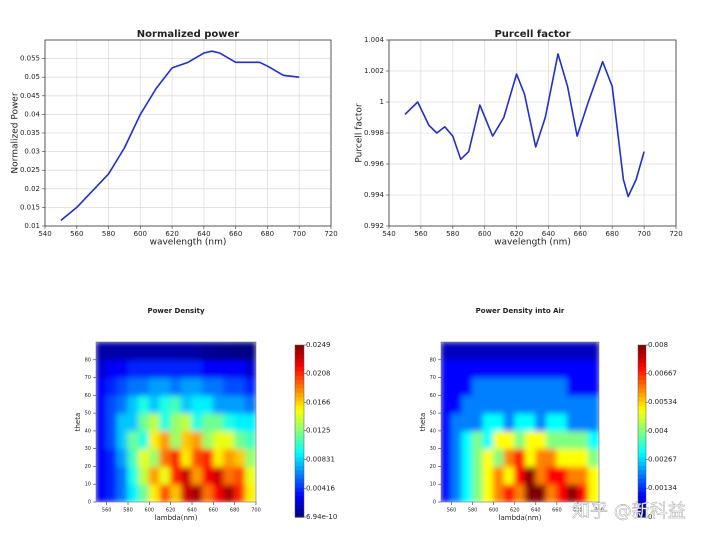 The height and width of the screenshot is (540, 727). What do you see at coordinates (433, 485) in the screenshot?
I see `y-tick-label: 10` at bounding box center [433, 485].